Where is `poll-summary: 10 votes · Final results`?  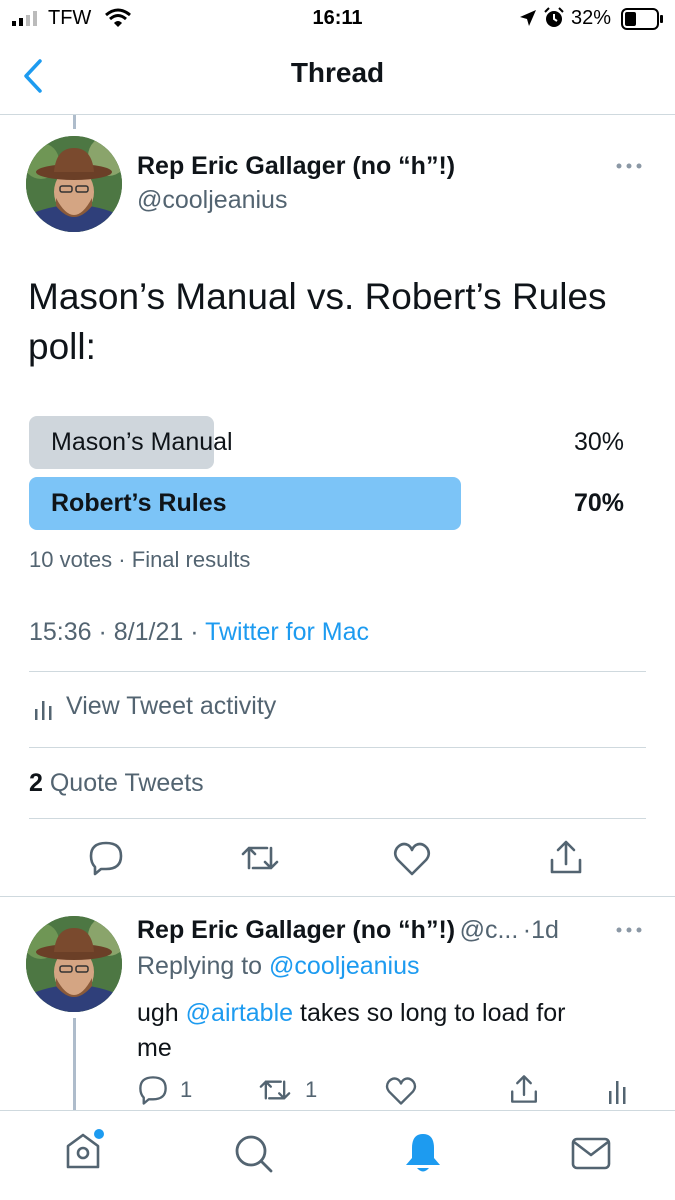 poll-summary: 10 votes · Final results is located at coordinates (139, 560).